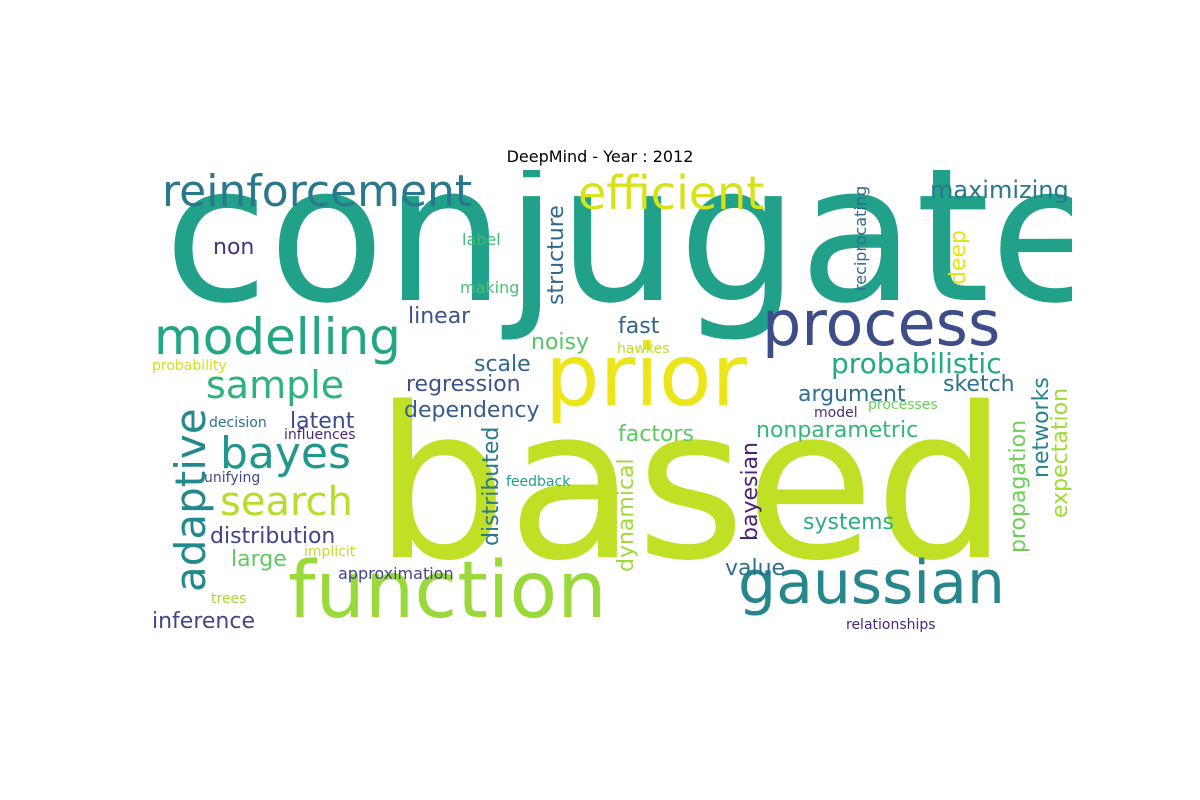 This screenshot has height=800, width=1200. I want to click on cloud-word-probability: probability, so click(189, 366).